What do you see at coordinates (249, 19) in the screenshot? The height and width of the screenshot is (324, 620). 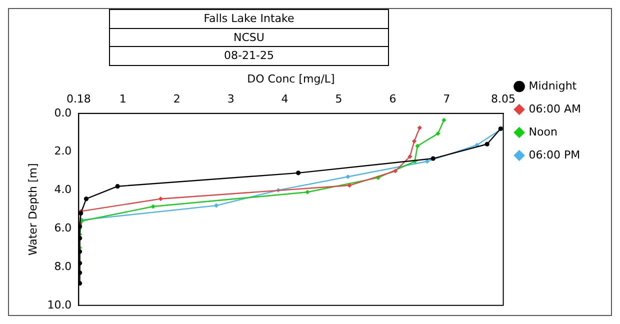 I see `chart-title: Falls Lake Intake` at bounding box center [249, 19].